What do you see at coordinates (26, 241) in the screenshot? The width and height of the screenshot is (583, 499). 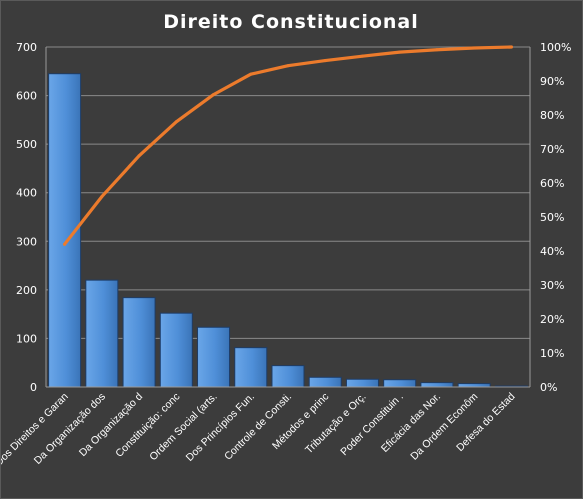 I see `left-axis-tick-label: 300` at bounding box center [26, 241].